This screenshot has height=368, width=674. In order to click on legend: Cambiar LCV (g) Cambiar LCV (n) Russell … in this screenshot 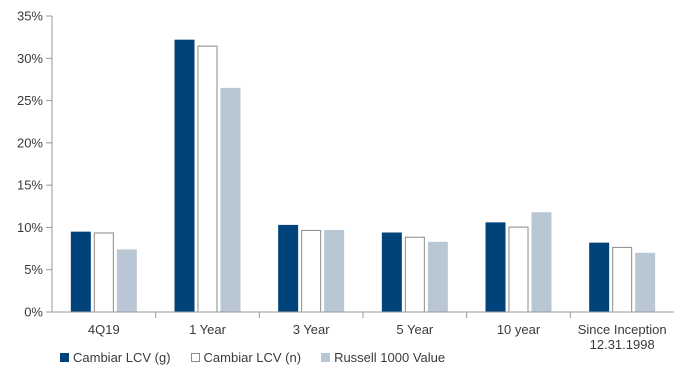, I will do `click(262, 357)`.